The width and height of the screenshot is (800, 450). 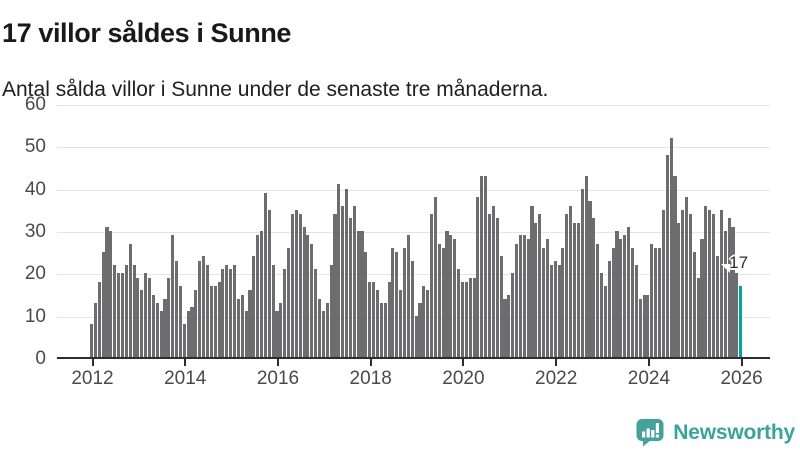 I want to click on y-axis-label: 10, so click(x=35, y=316).